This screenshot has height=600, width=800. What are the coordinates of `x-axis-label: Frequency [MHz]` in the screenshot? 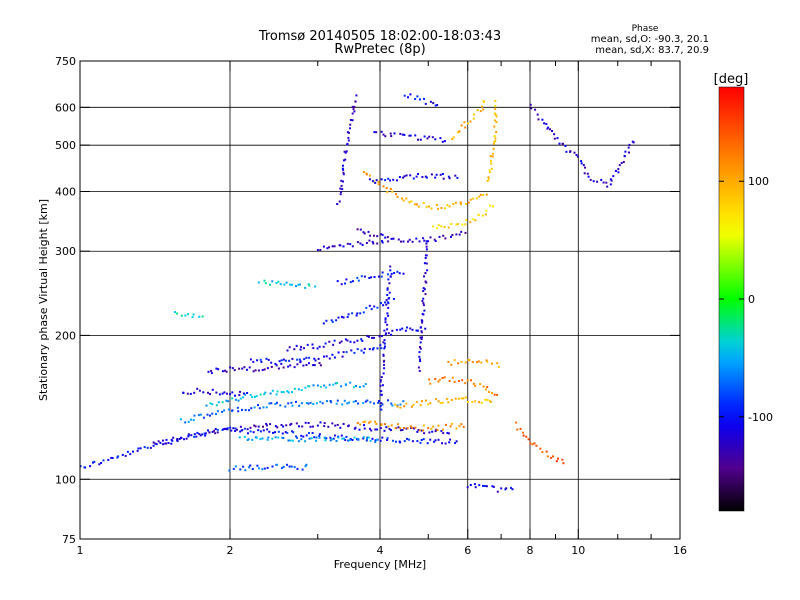 It's located at (380, 564).